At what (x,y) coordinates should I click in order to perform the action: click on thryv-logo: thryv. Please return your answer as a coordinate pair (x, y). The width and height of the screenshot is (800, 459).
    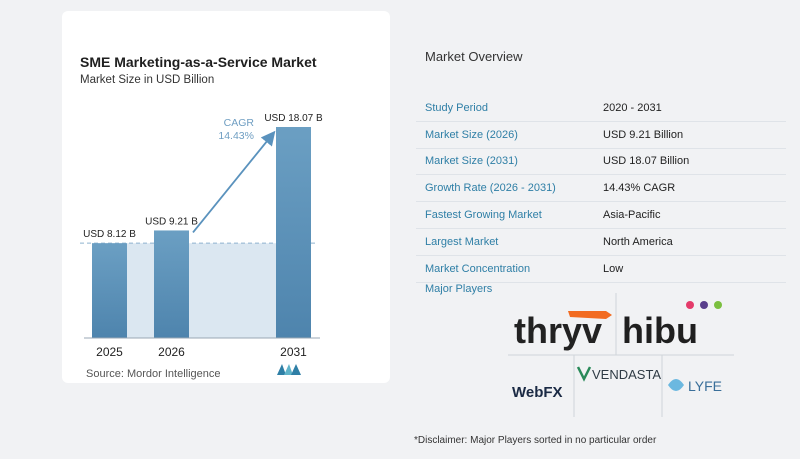
    Looking at the image, I should click on (563, 330).